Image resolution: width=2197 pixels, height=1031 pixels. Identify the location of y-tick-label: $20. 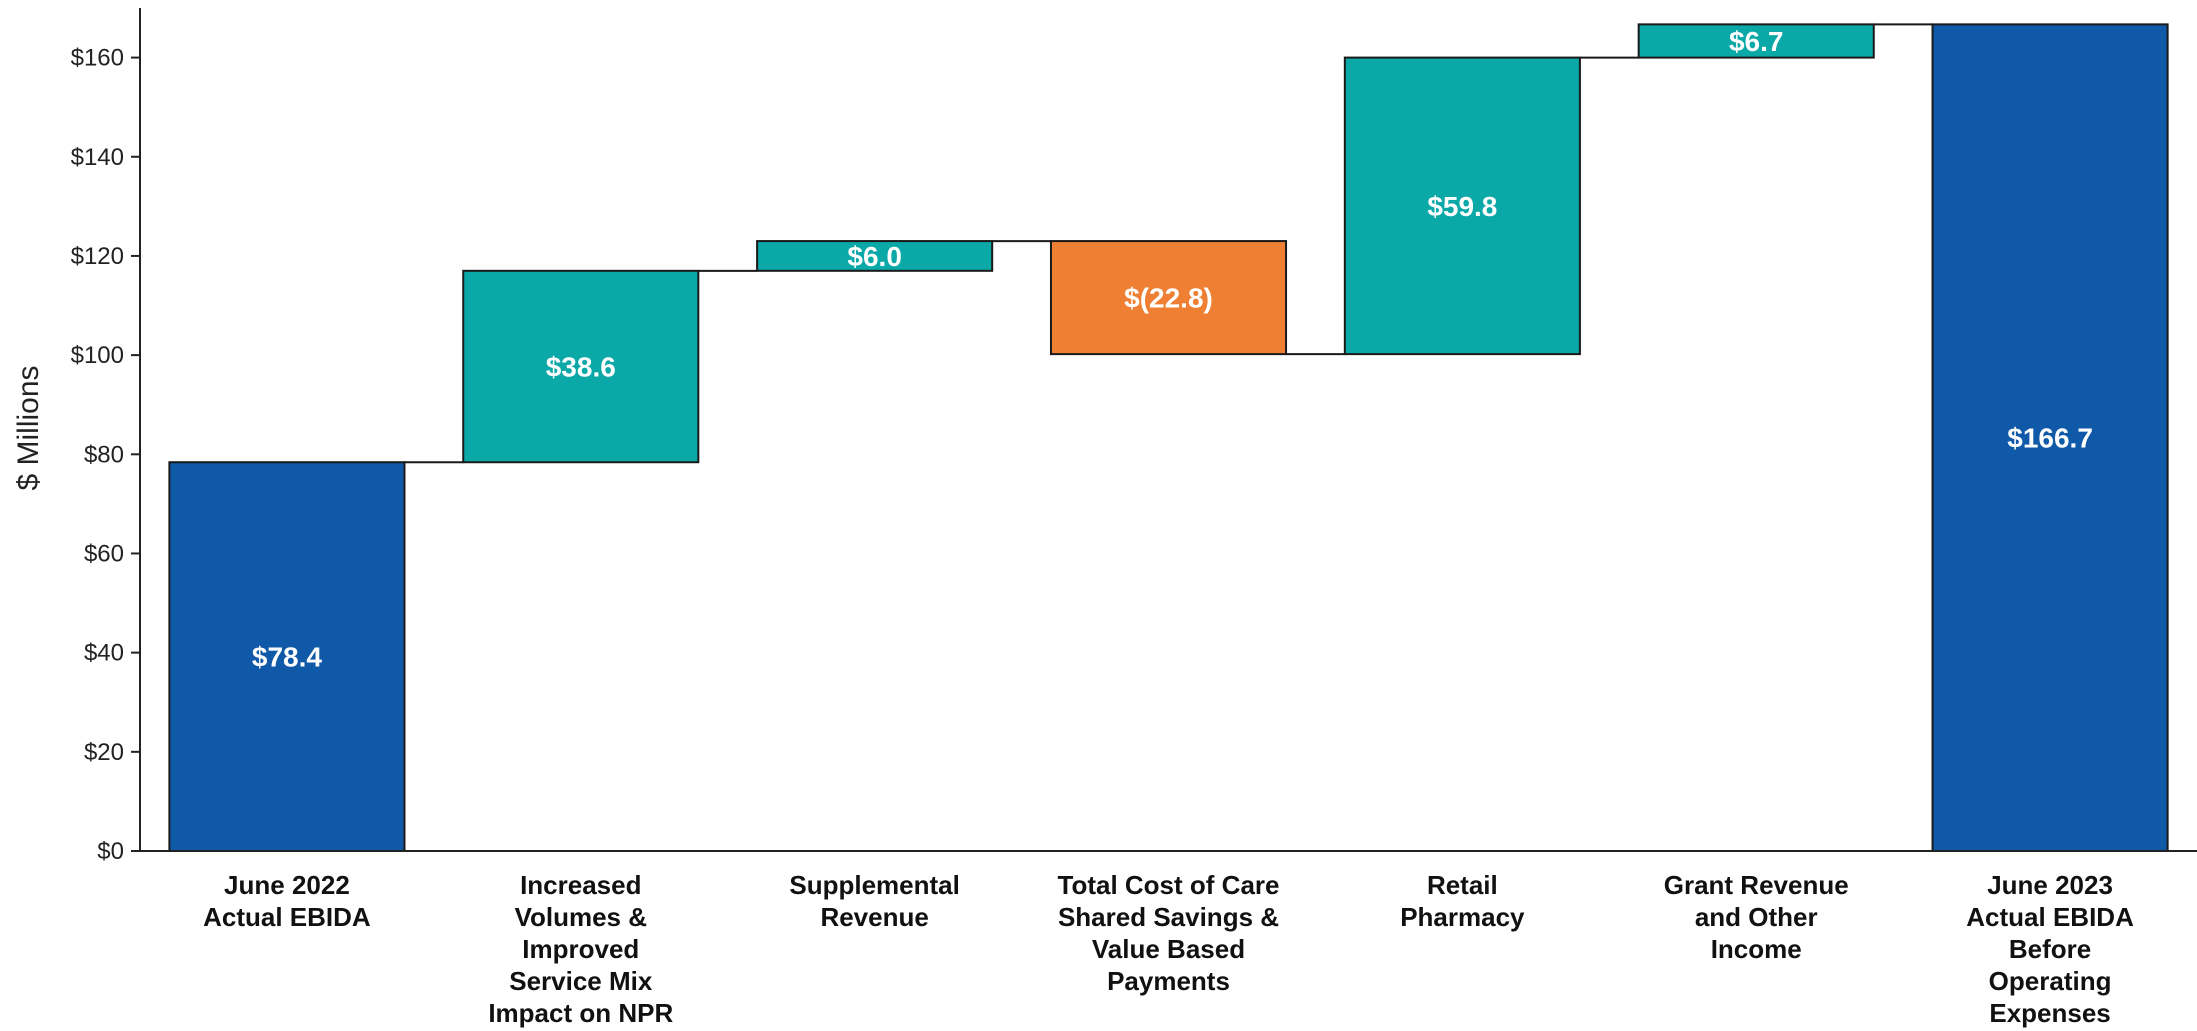
(104, 752).